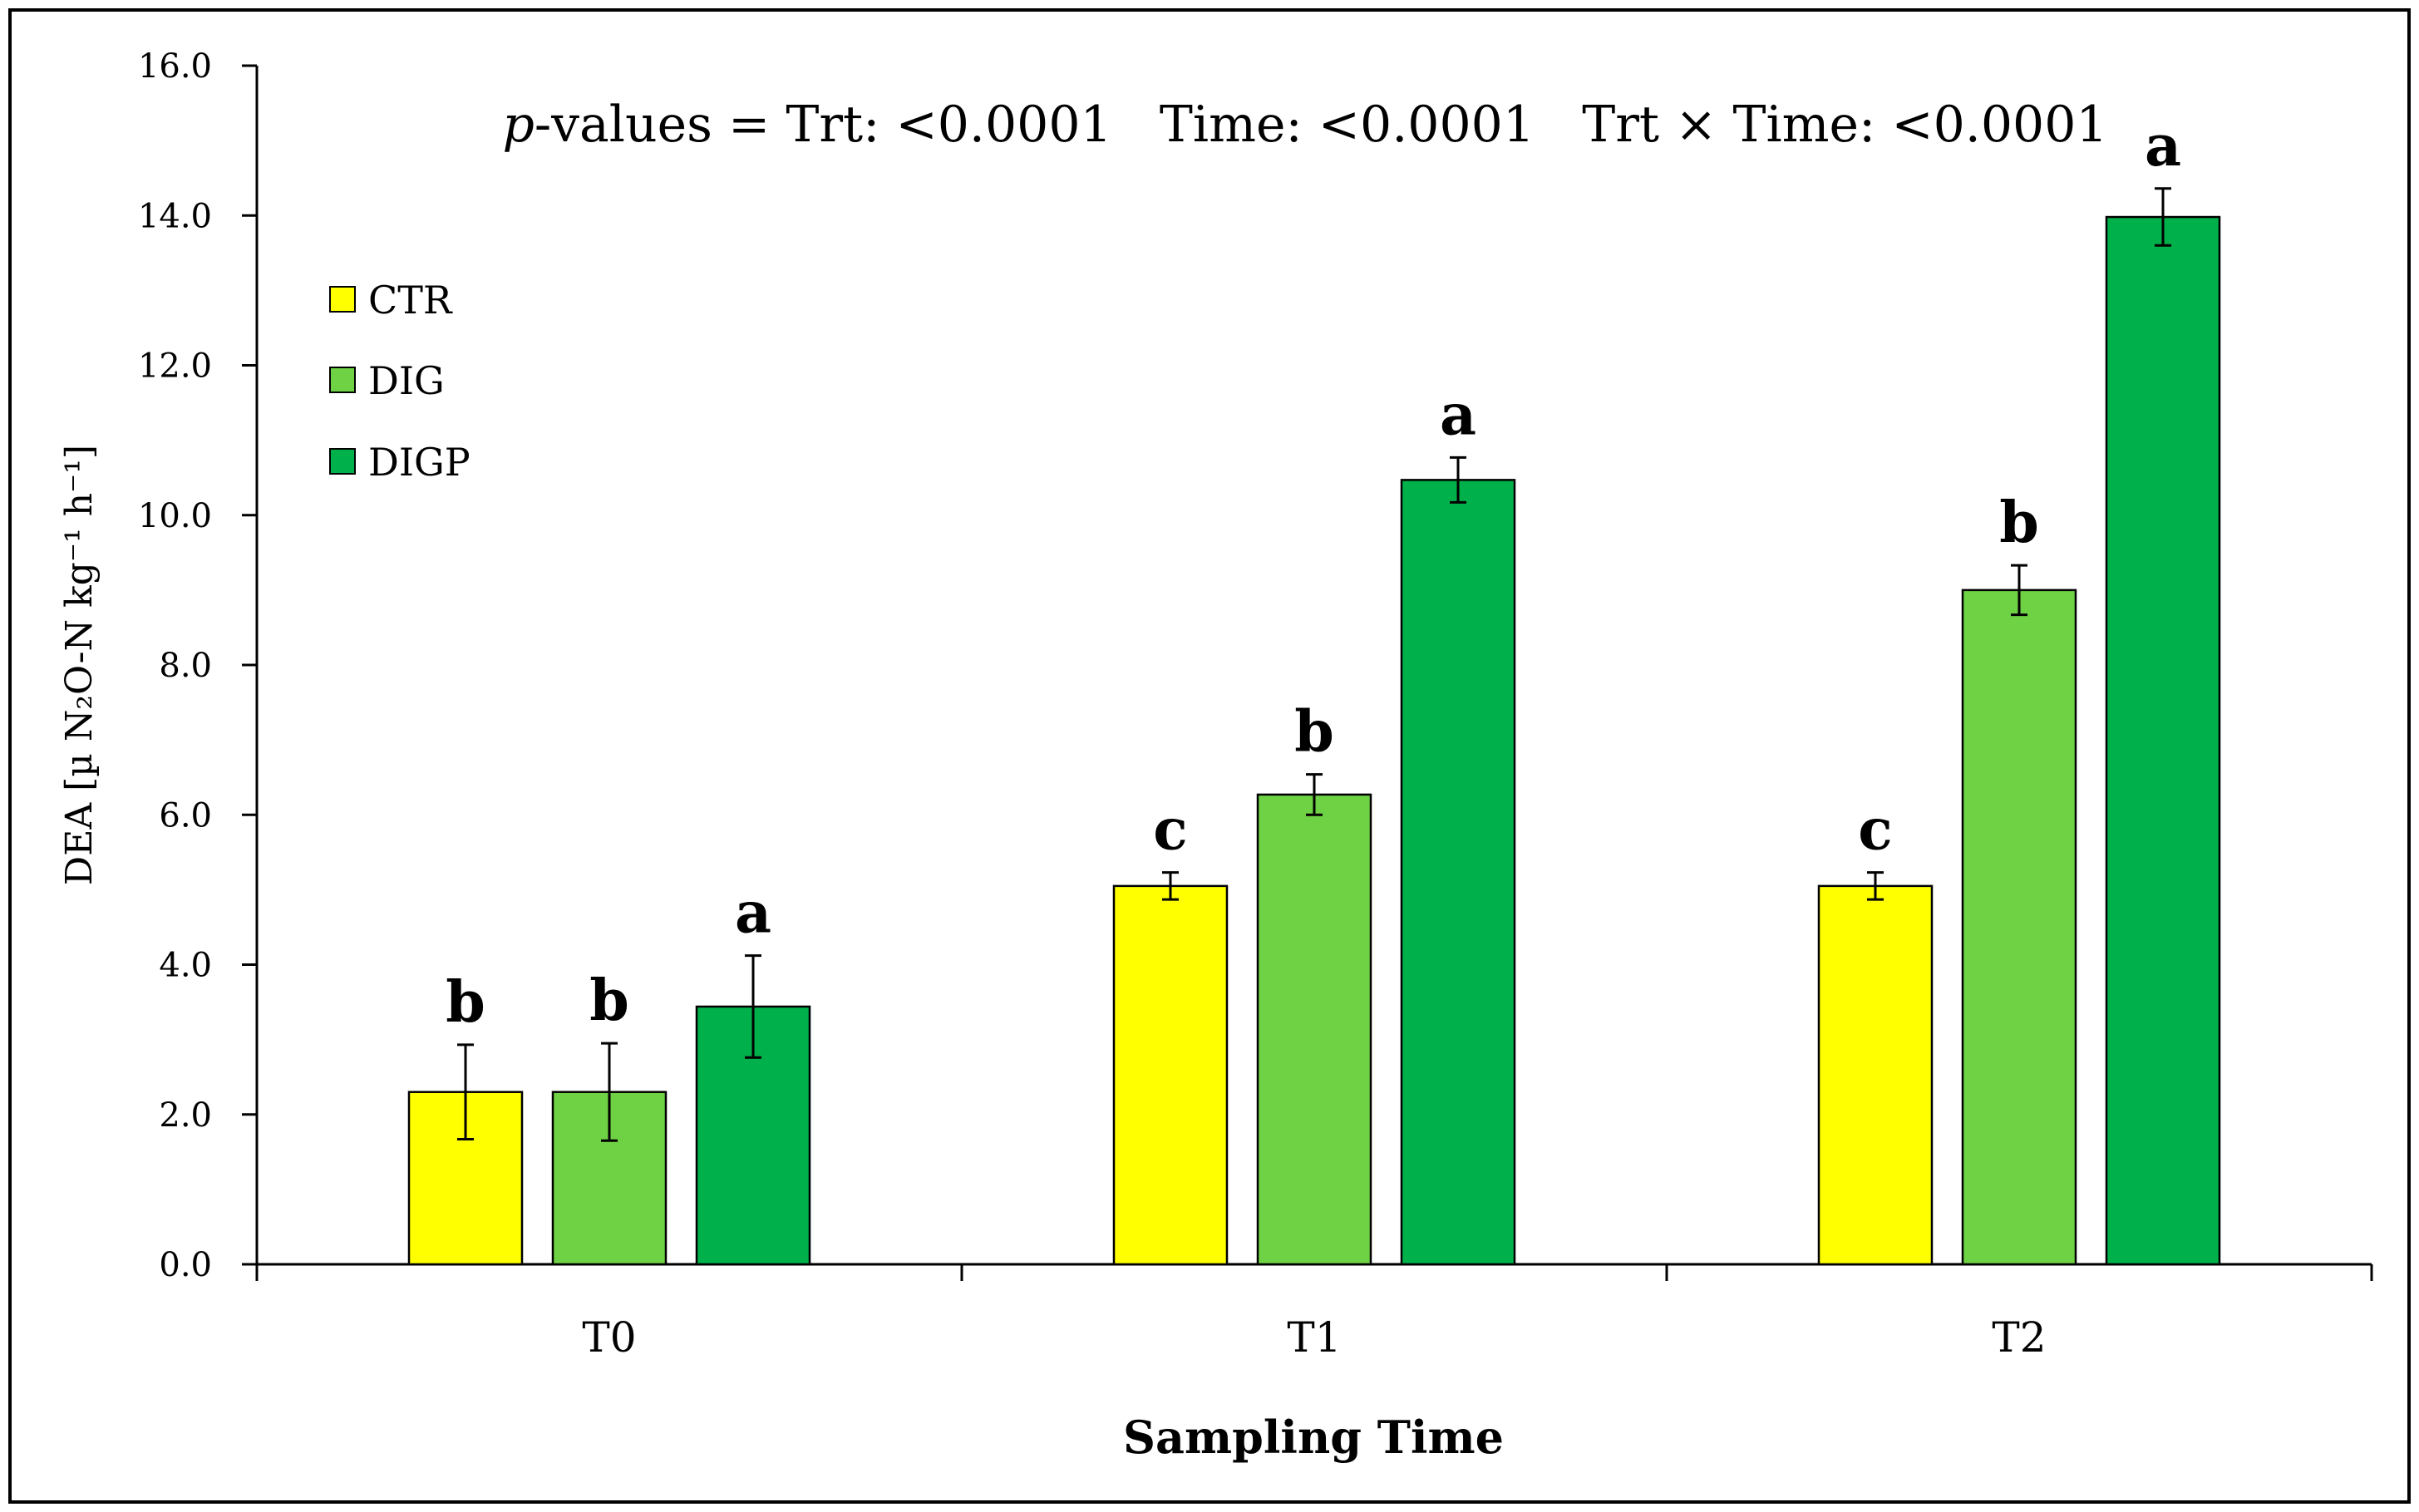 This screenshot has height=1512, width=2419. Describe the element at coordinates (186, 816) in the screenshot. I see `y-tick-label: 6.0` at that location.